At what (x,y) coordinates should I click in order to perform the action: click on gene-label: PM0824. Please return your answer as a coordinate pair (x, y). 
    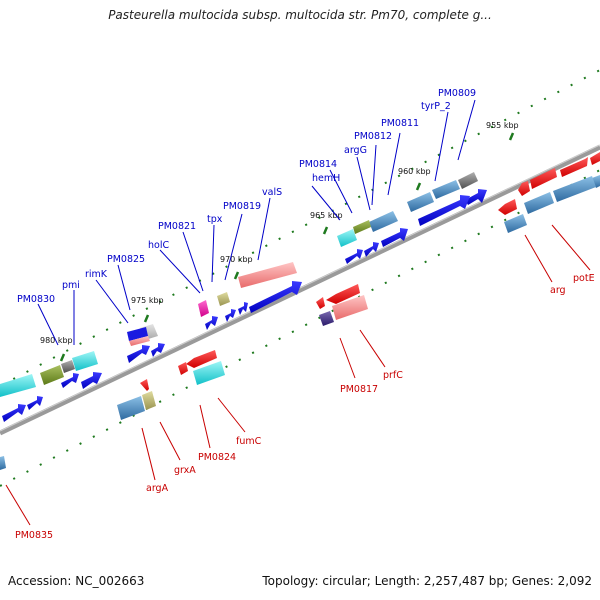
    Looking at the image, I should click on (217, 457).